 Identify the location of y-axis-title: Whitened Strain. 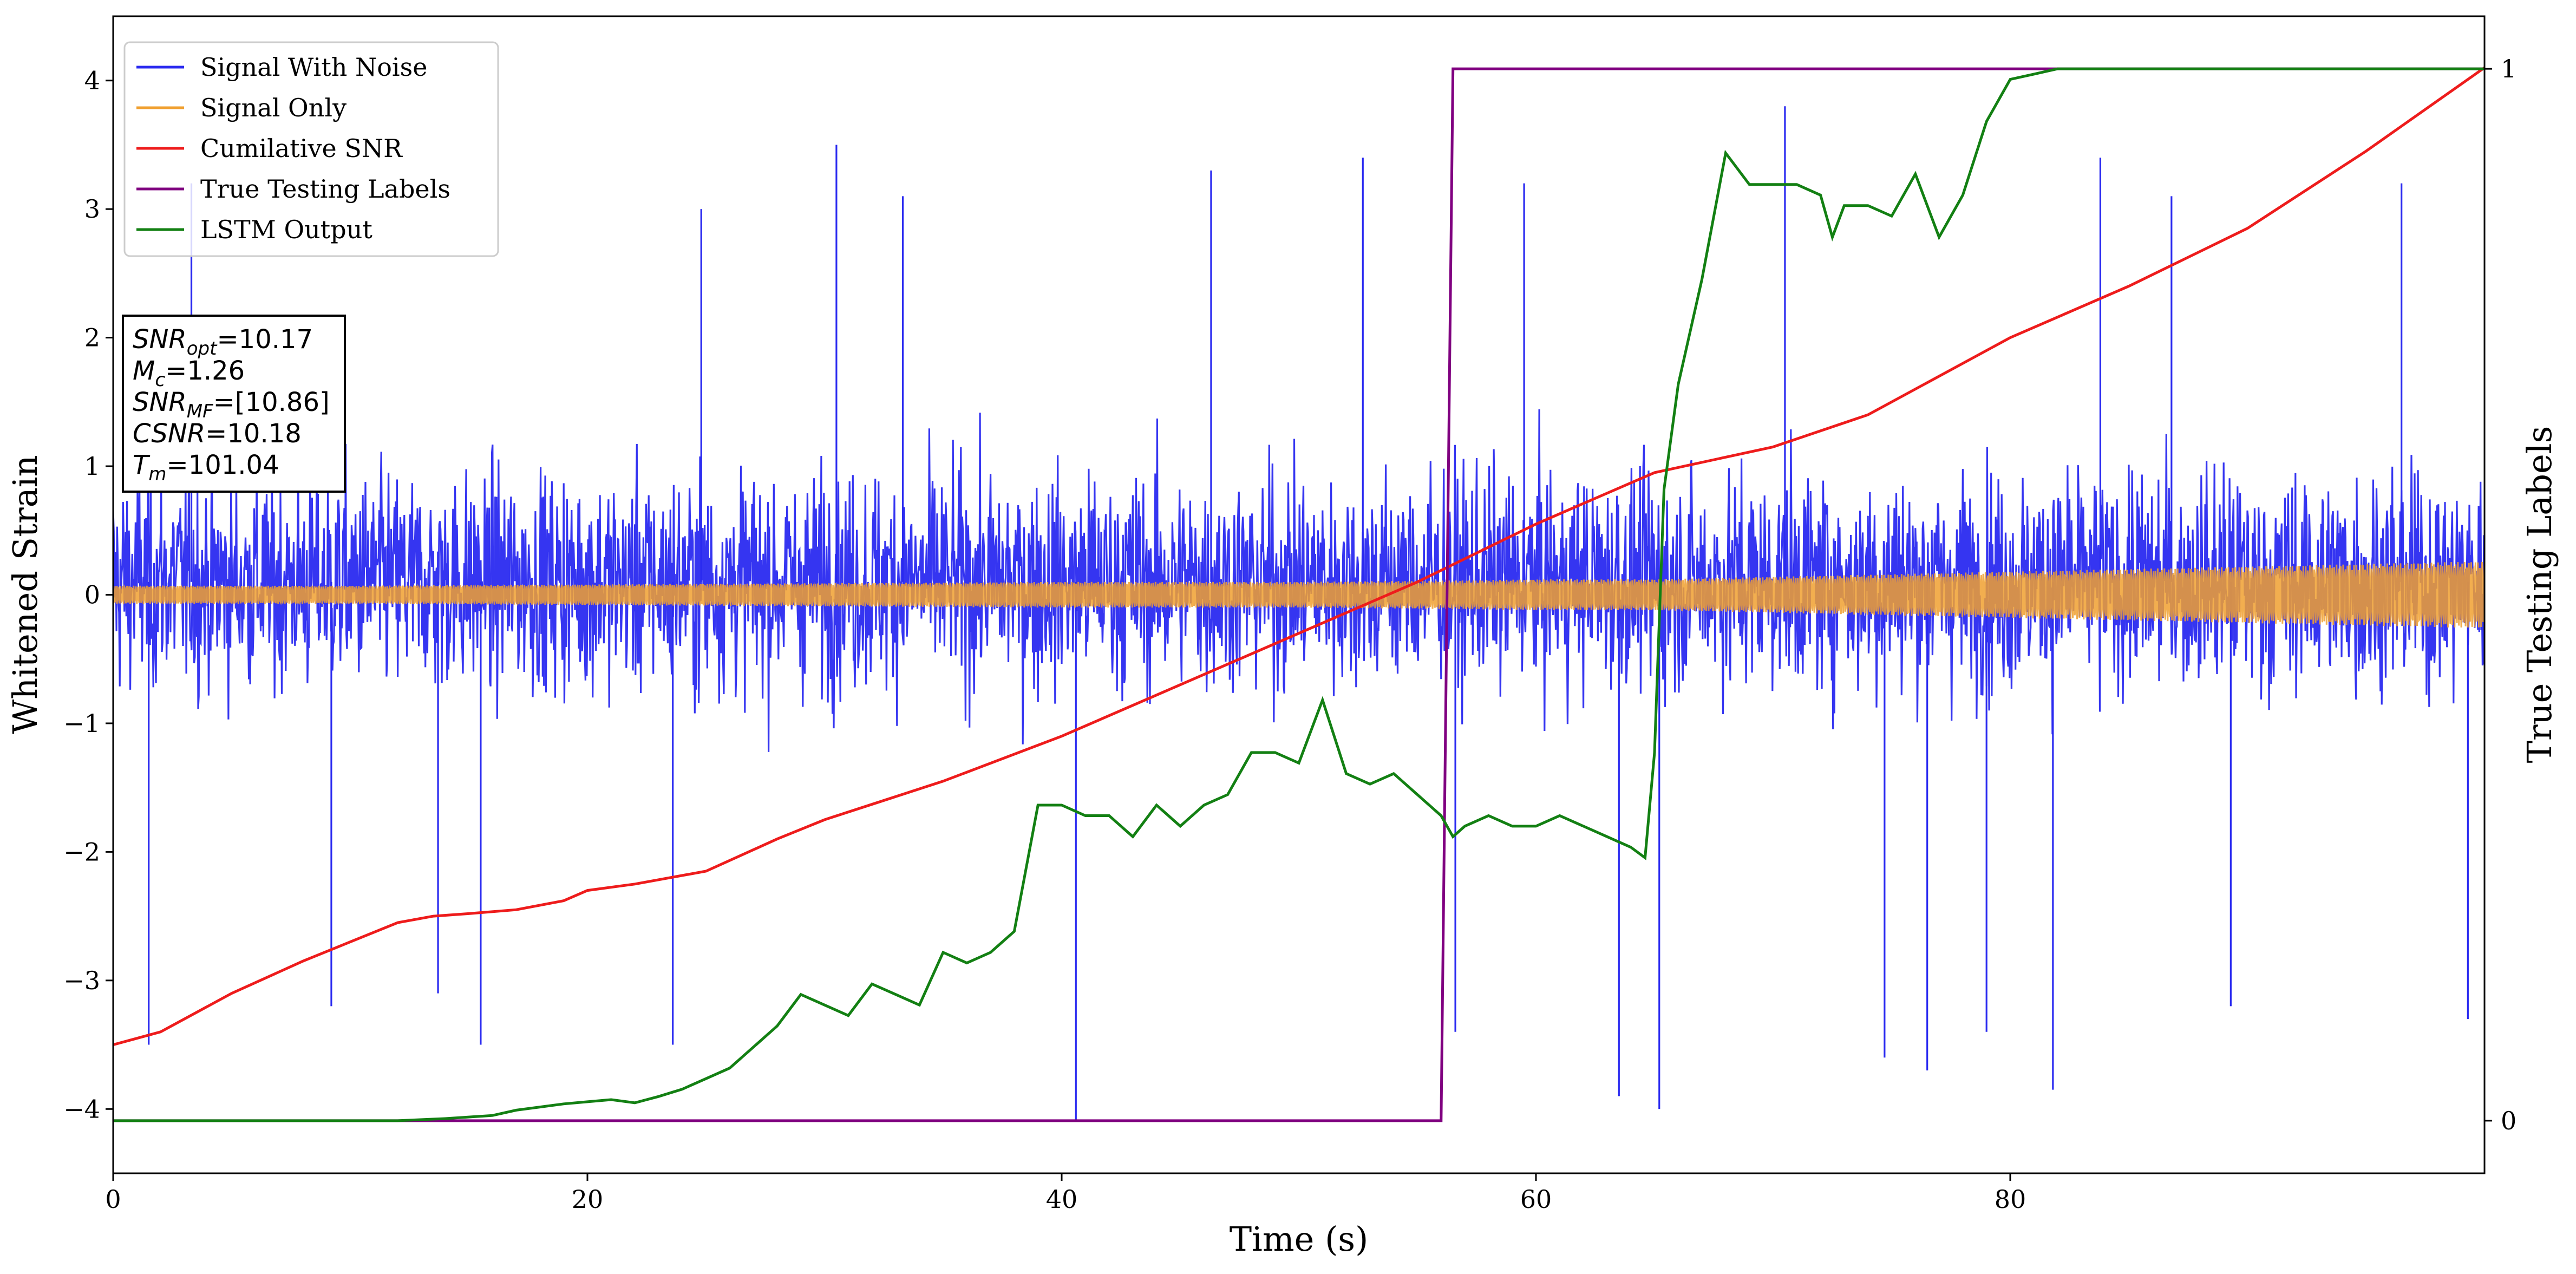
(25, 594).